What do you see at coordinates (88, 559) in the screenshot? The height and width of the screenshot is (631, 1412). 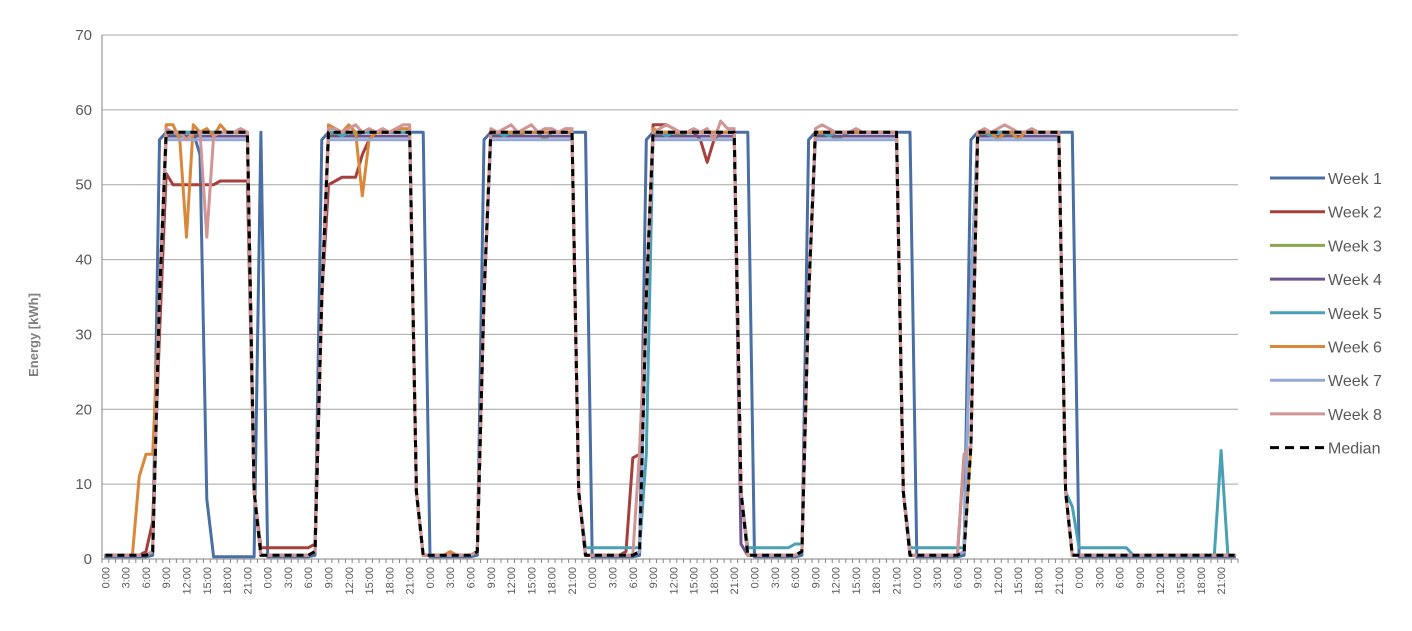 I see `y-tick-label: 0` at bounding box center [88, 559].